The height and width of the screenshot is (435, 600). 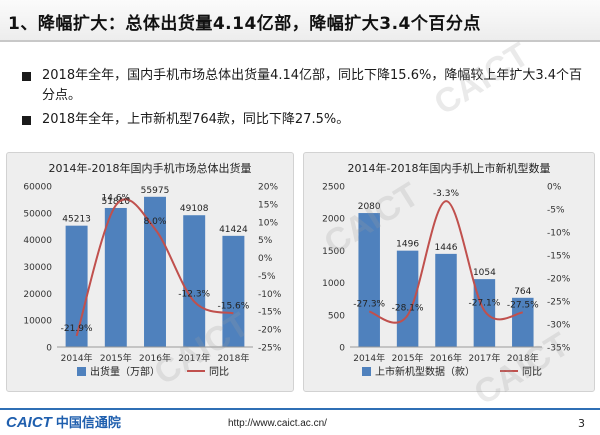 What do you see at coordinates (155, 191) in the screenshot?
I see `bar-value-label: 55975` at bounding box center [155, 191].